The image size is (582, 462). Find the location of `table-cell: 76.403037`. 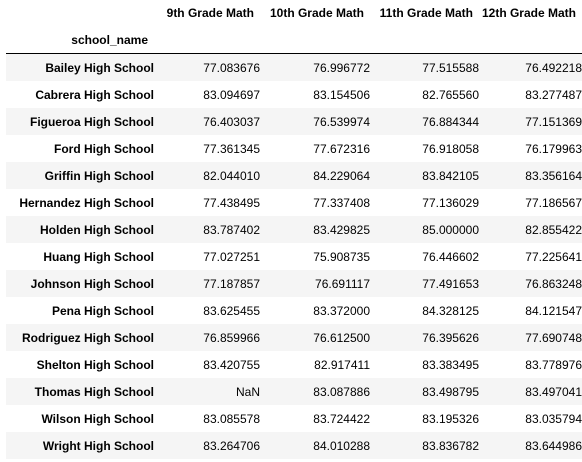

table-cell: 76.403037 is located at coordinates (231, 121).